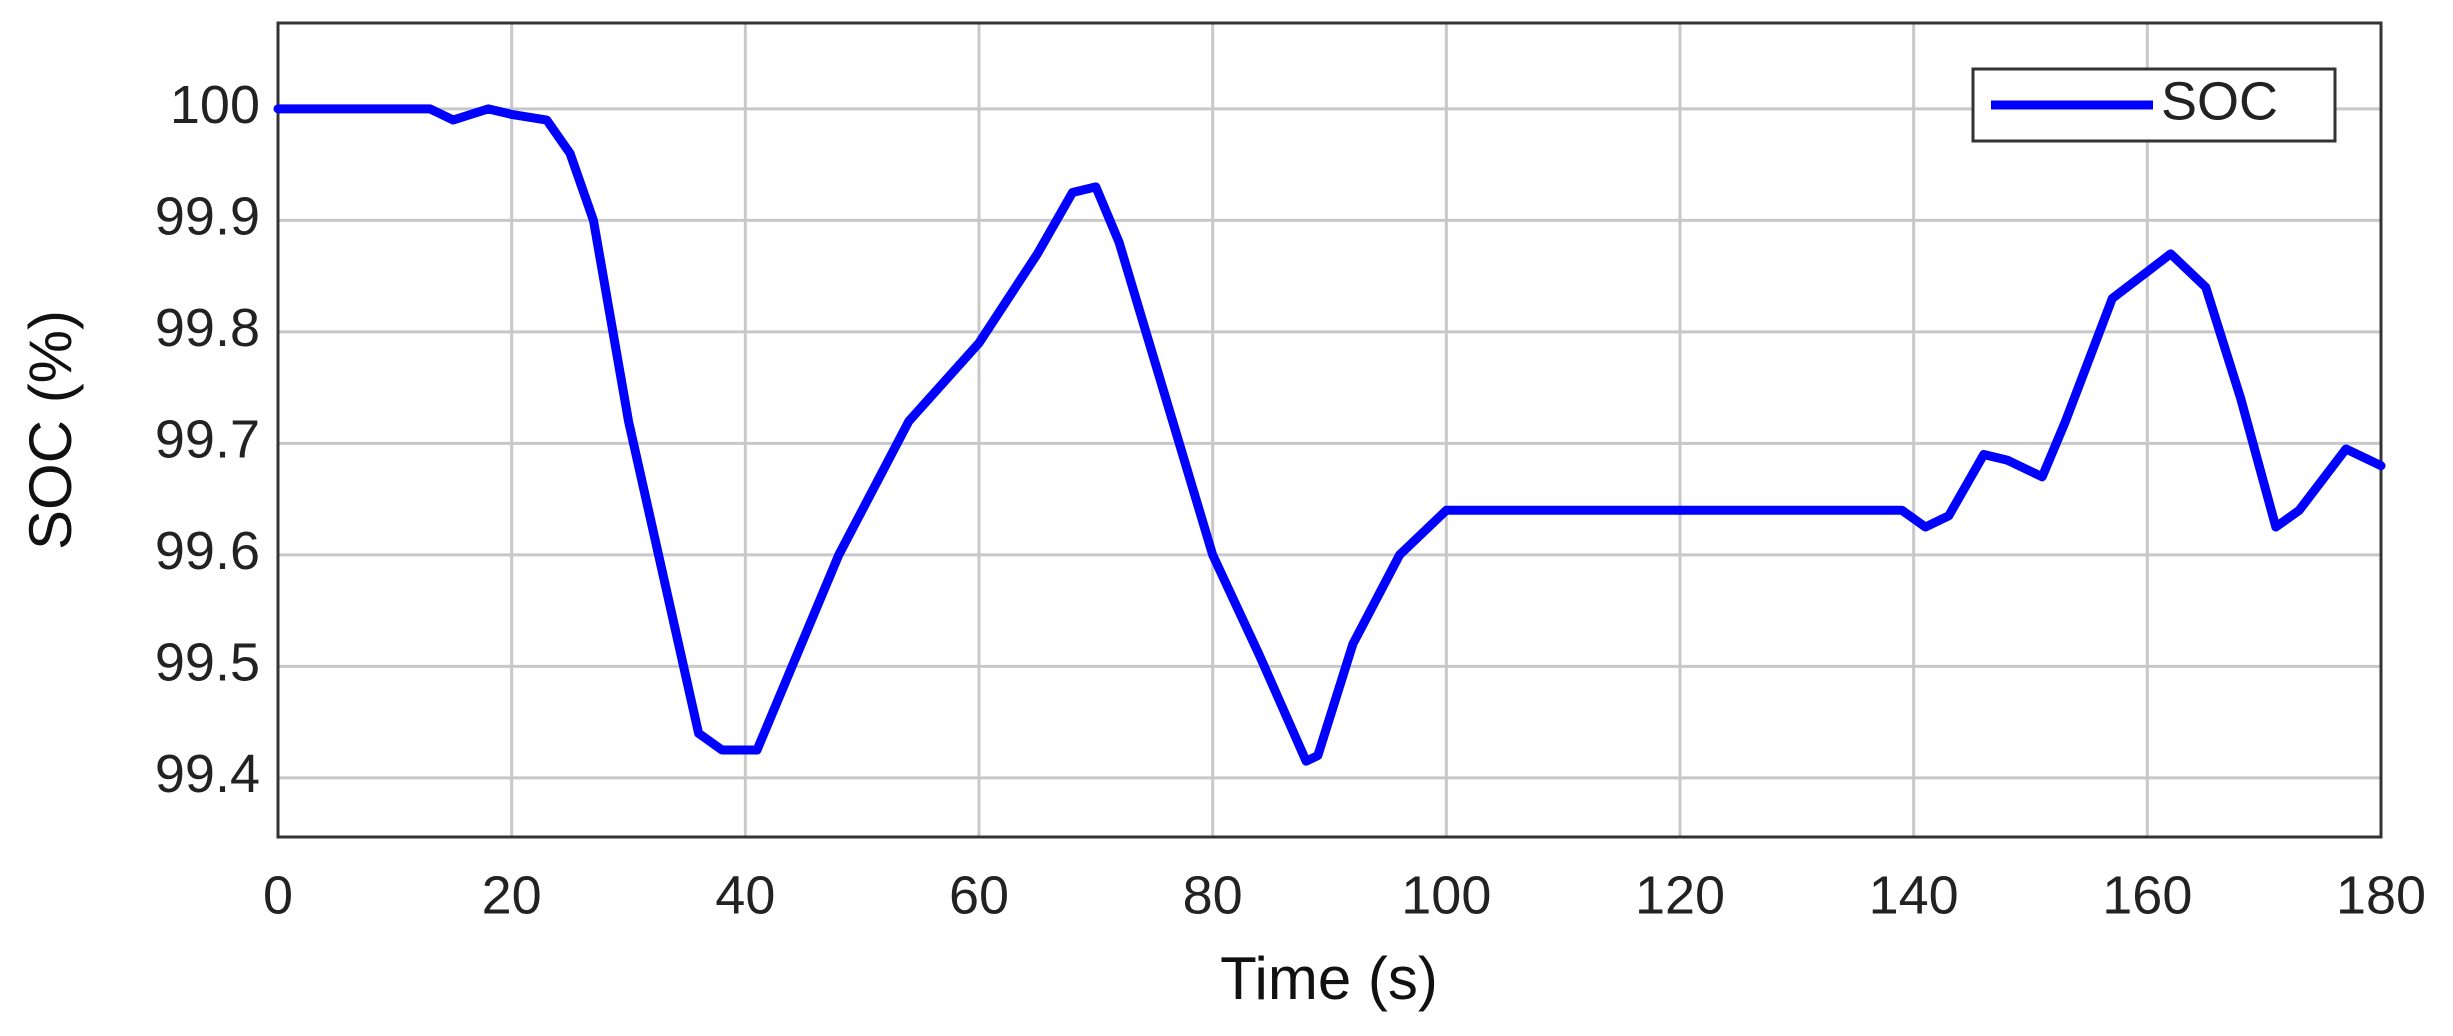  Describe the element at coordinates (1446, 895) in the screenshot. I see `x-tick-label: 100` at that location.